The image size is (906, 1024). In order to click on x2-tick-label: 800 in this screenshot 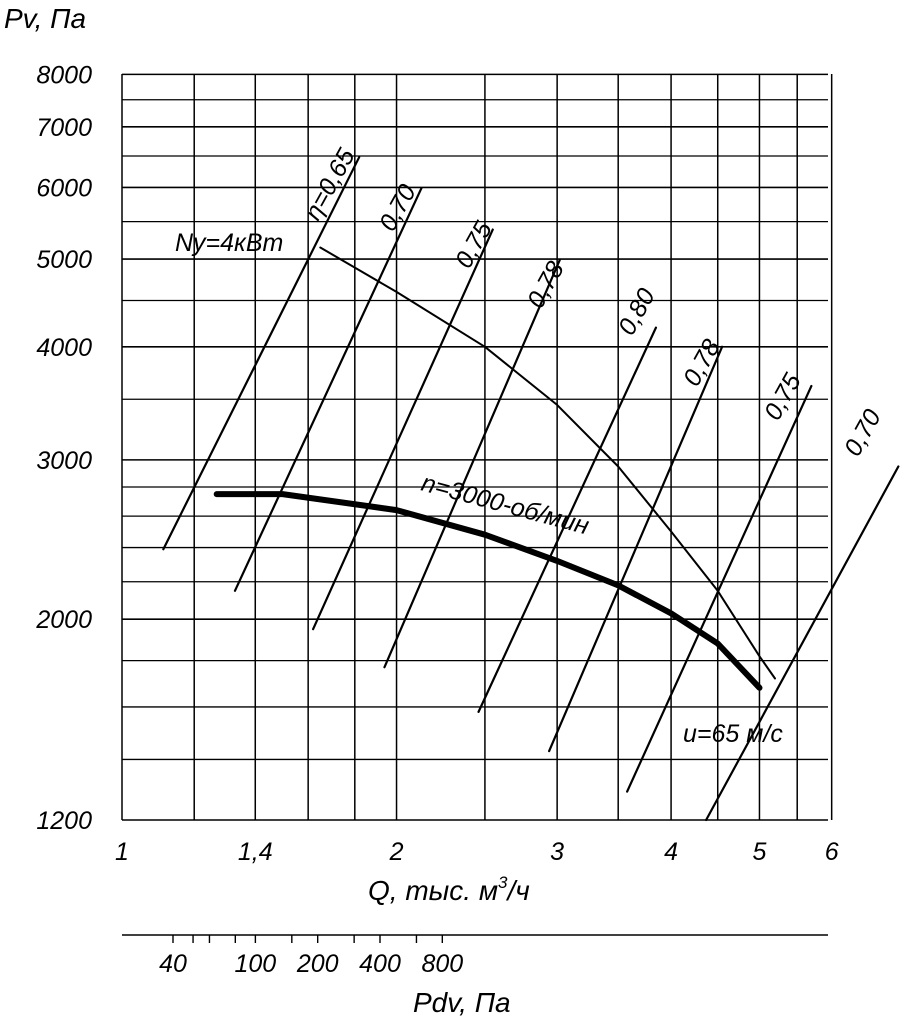, I will do `click(442, 964)`.